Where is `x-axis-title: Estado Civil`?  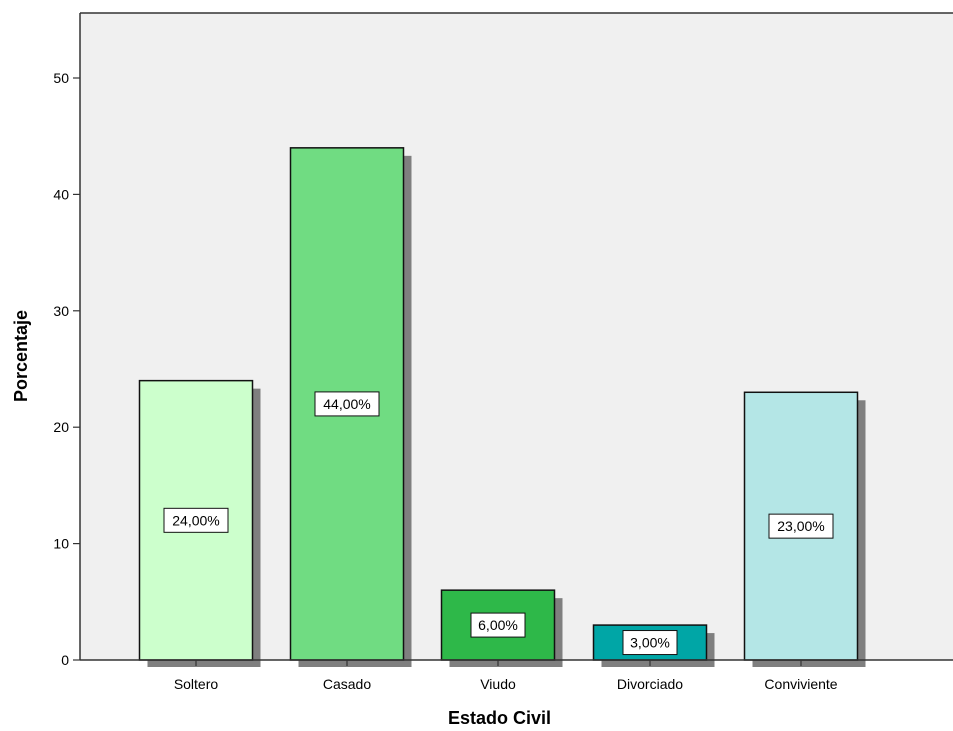
x-axis-title: Estado Civil is located at coordinates (499, 718).